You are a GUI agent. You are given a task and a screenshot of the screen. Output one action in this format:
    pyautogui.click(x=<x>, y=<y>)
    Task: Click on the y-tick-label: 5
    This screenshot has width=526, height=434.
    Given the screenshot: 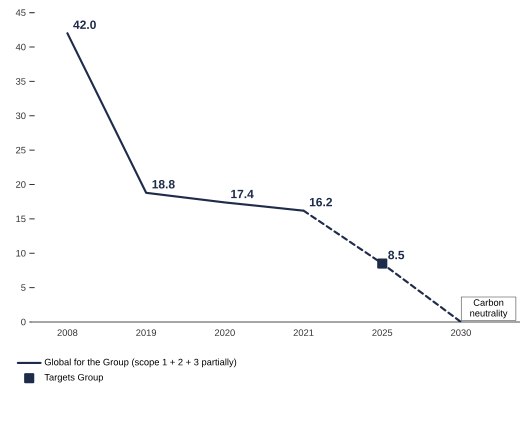 What is the action you would take?
    pyautogui.click(x=23, y=287)
    